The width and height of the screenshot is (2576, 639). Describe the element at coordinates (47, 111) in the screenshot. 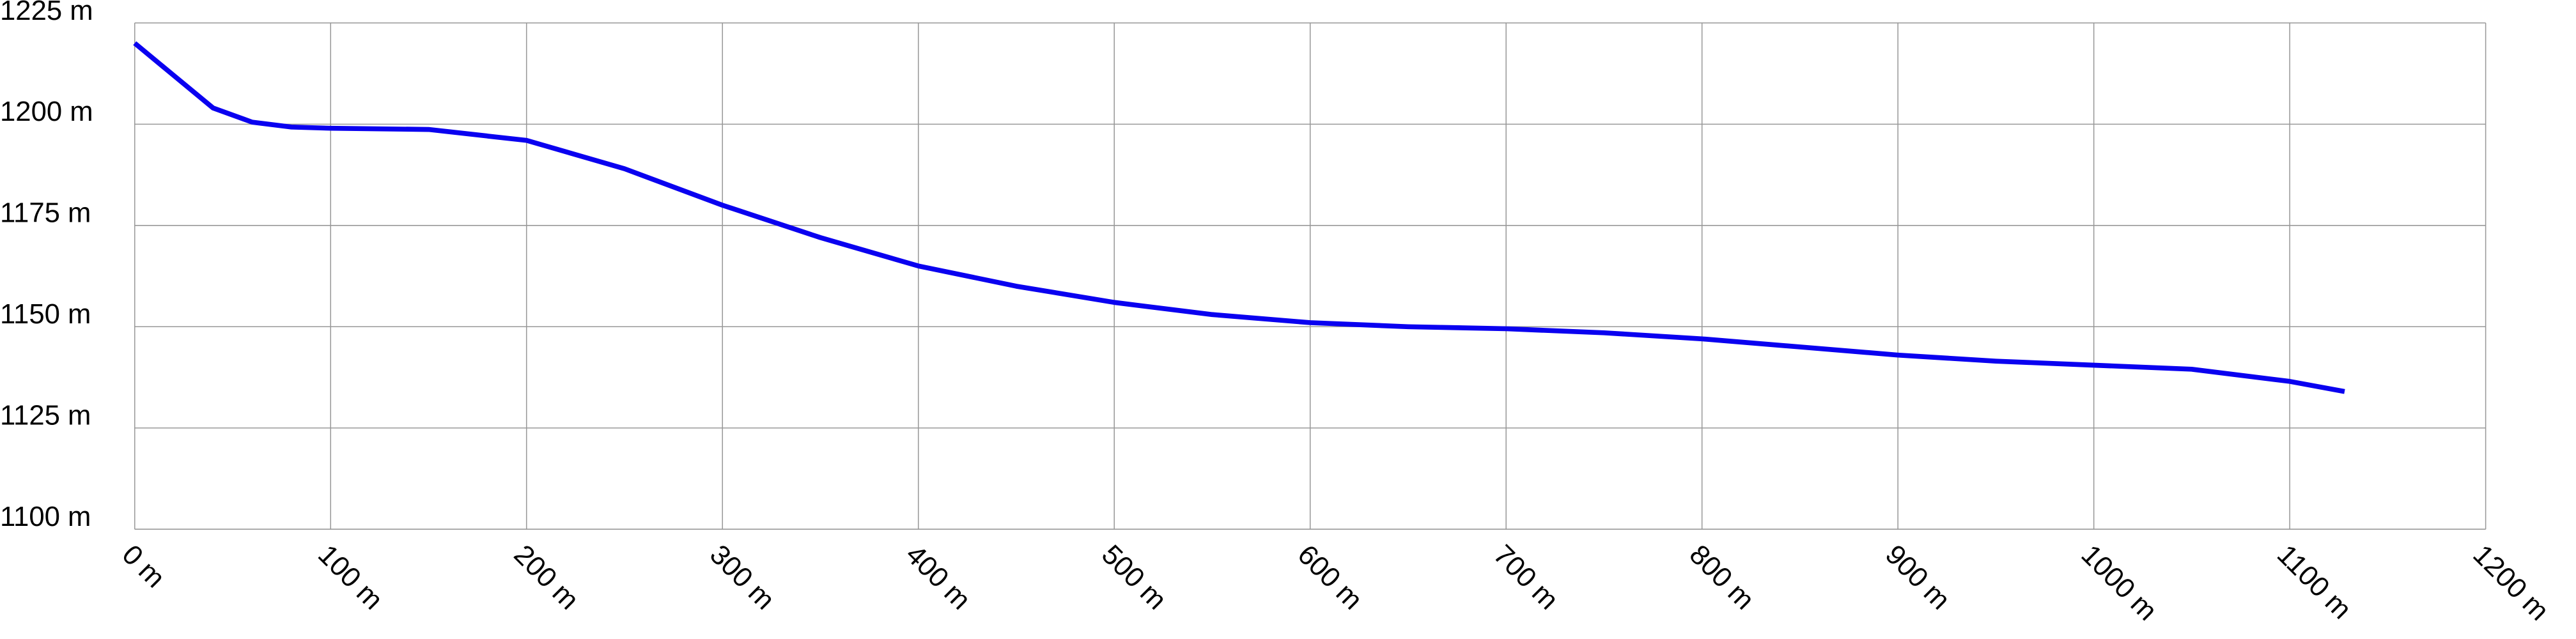

I see `y-tick-label: 1200 m` at that location.